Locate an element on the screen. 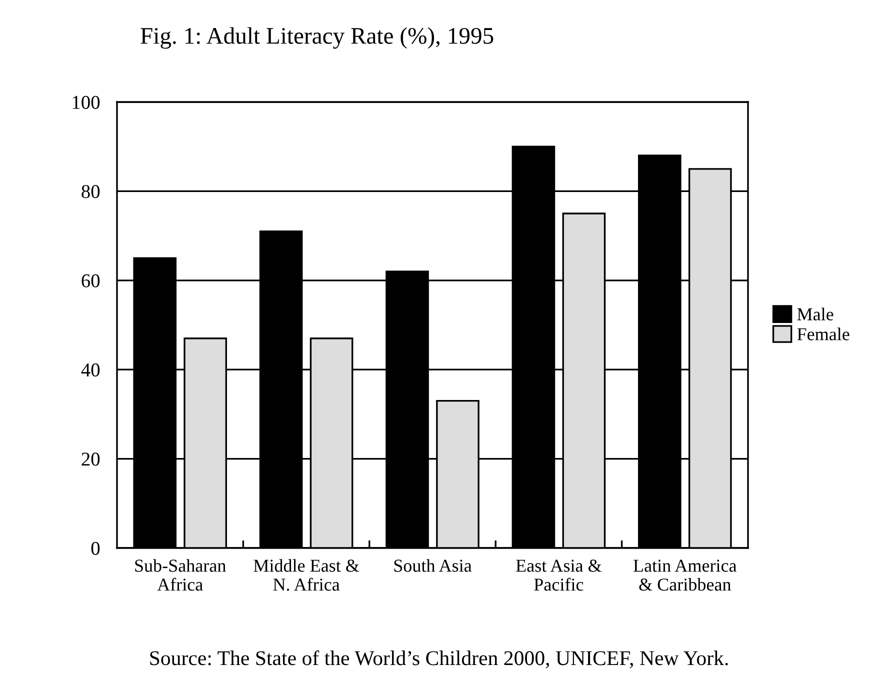 The width and height of the screenshot is (878, 692). y-tick-label: 20 is located at coordinates (91, 459).